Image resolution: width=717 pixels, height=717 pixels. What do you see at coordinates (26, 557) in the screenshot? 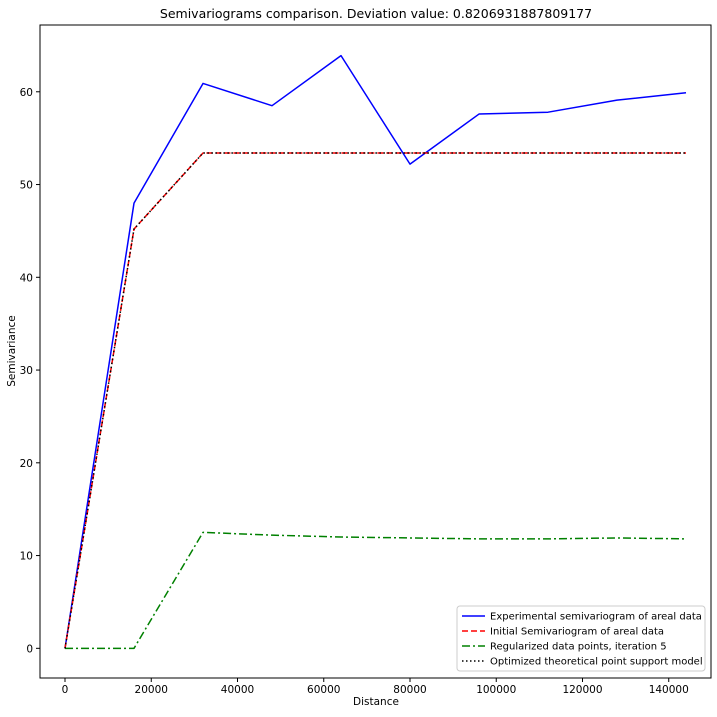
I see `y-tick-label: 10` at bounding box center [26, 557].